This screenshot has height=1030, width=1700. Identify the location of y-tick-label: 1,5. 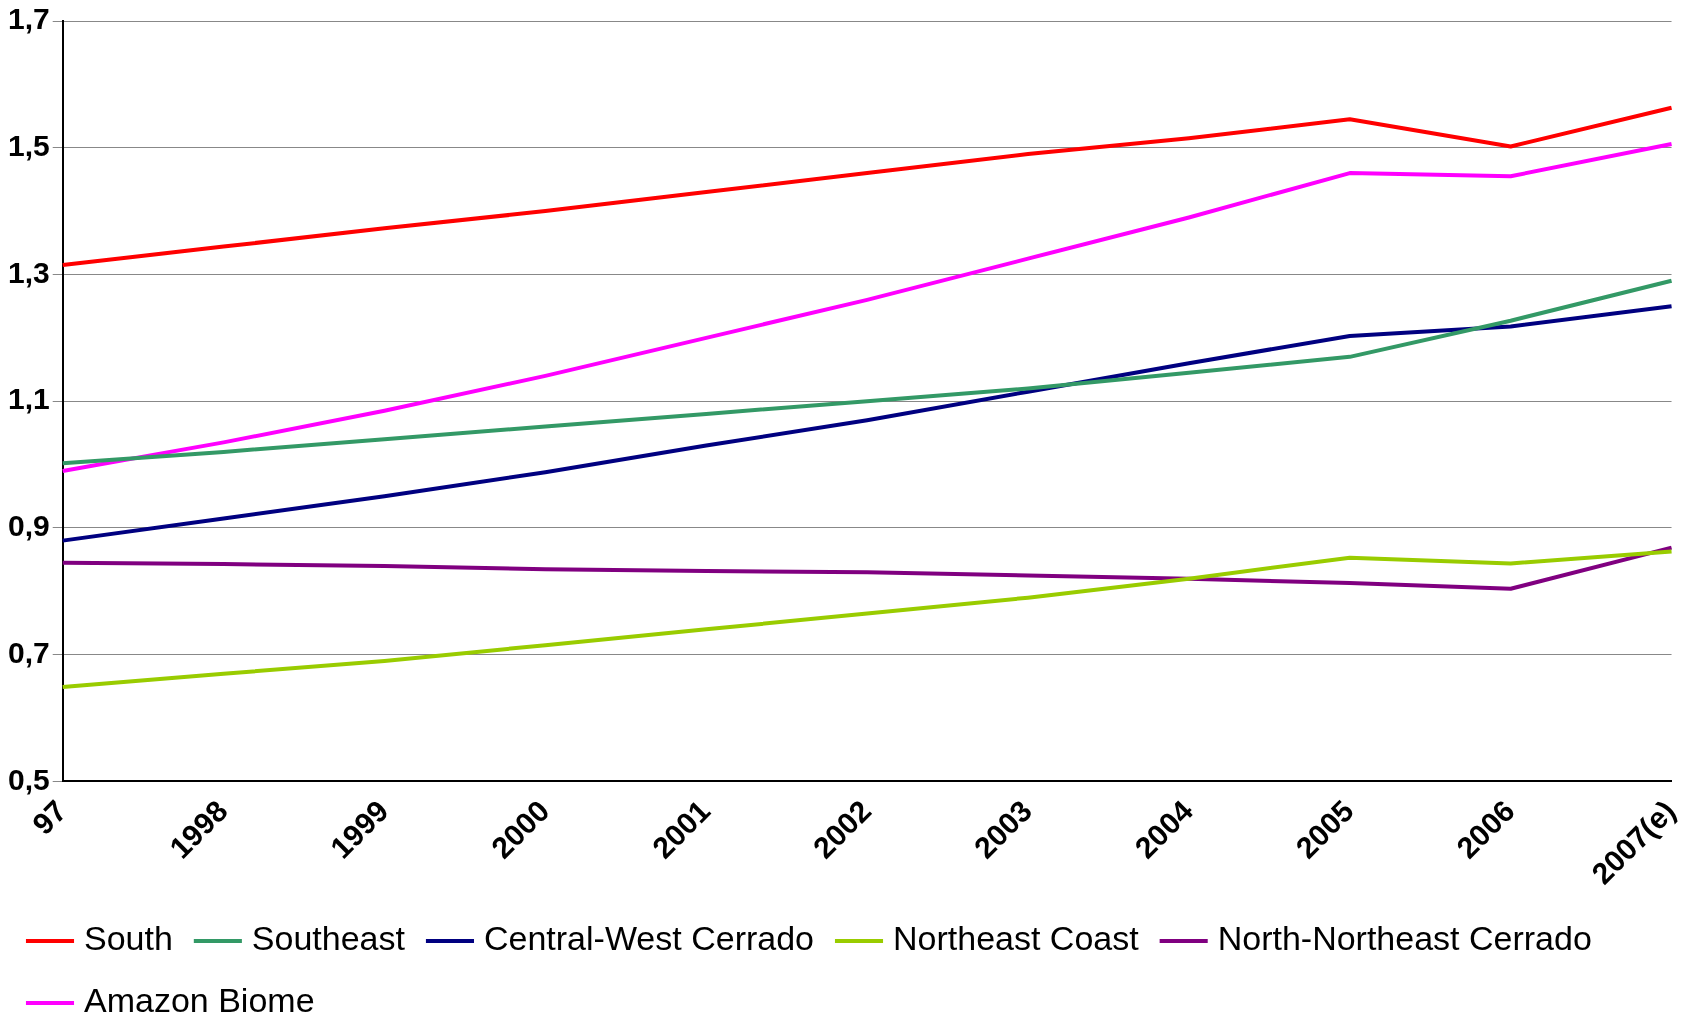
(28, 145).